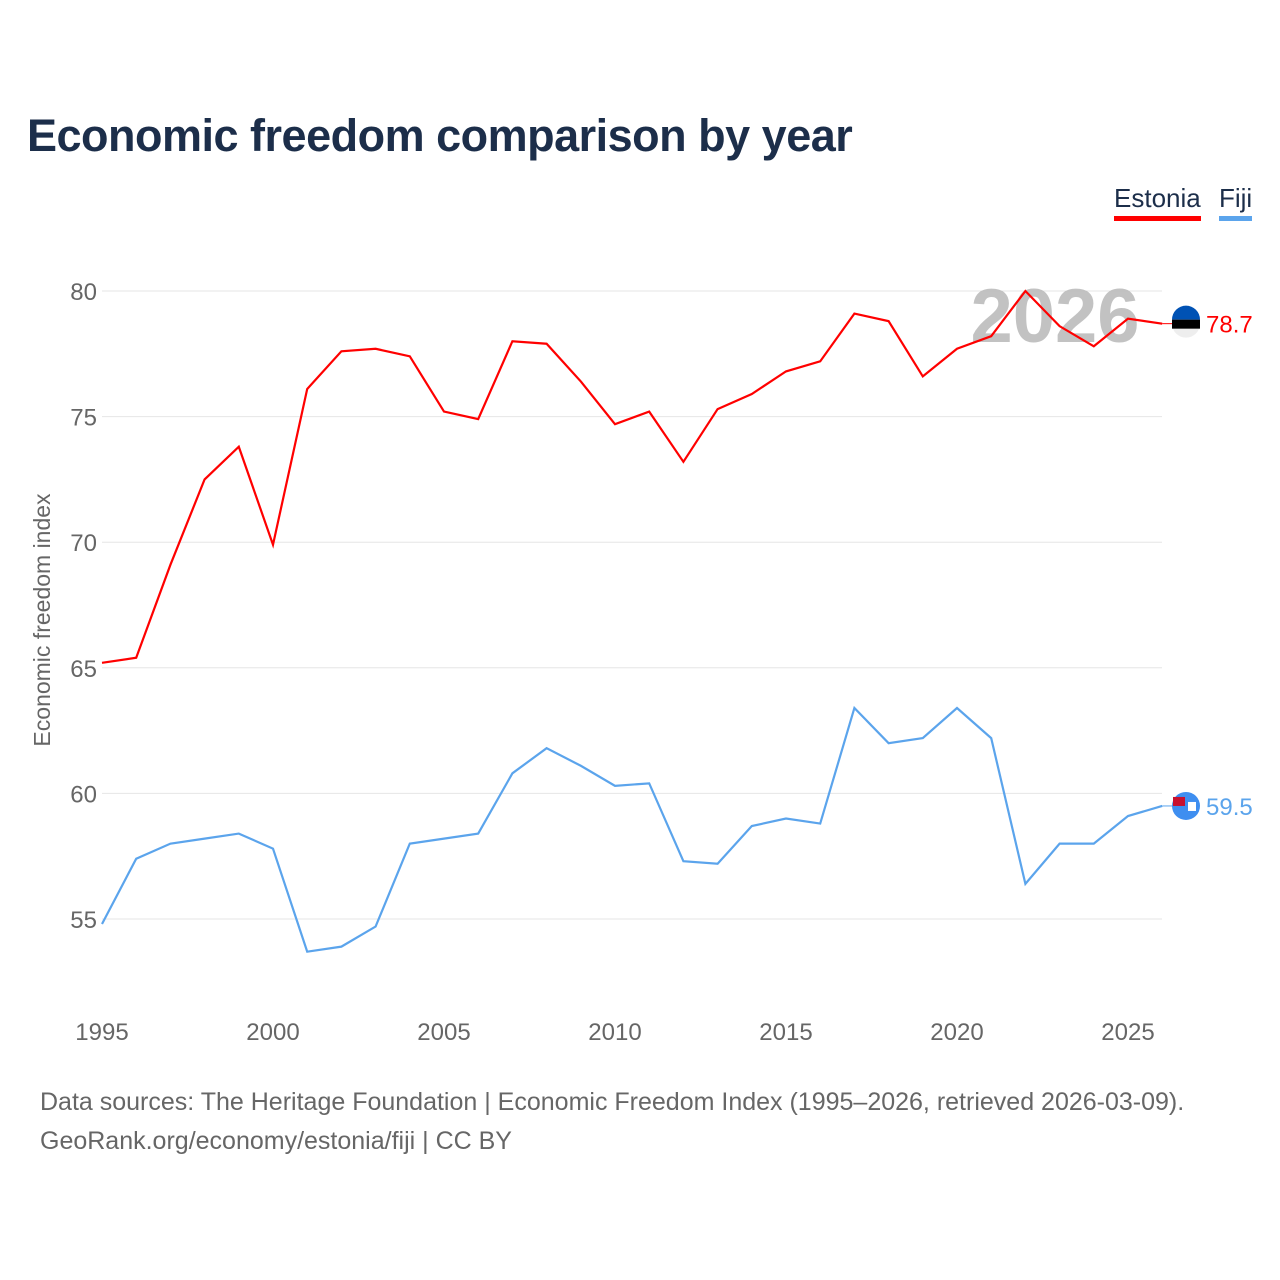 The height and width of the screenshot is (1280, 1280). What do you see at coordinates (1186, 312) in the screenshot?
I see `estonia-flag-blue` at bounding box center [1186, 312].